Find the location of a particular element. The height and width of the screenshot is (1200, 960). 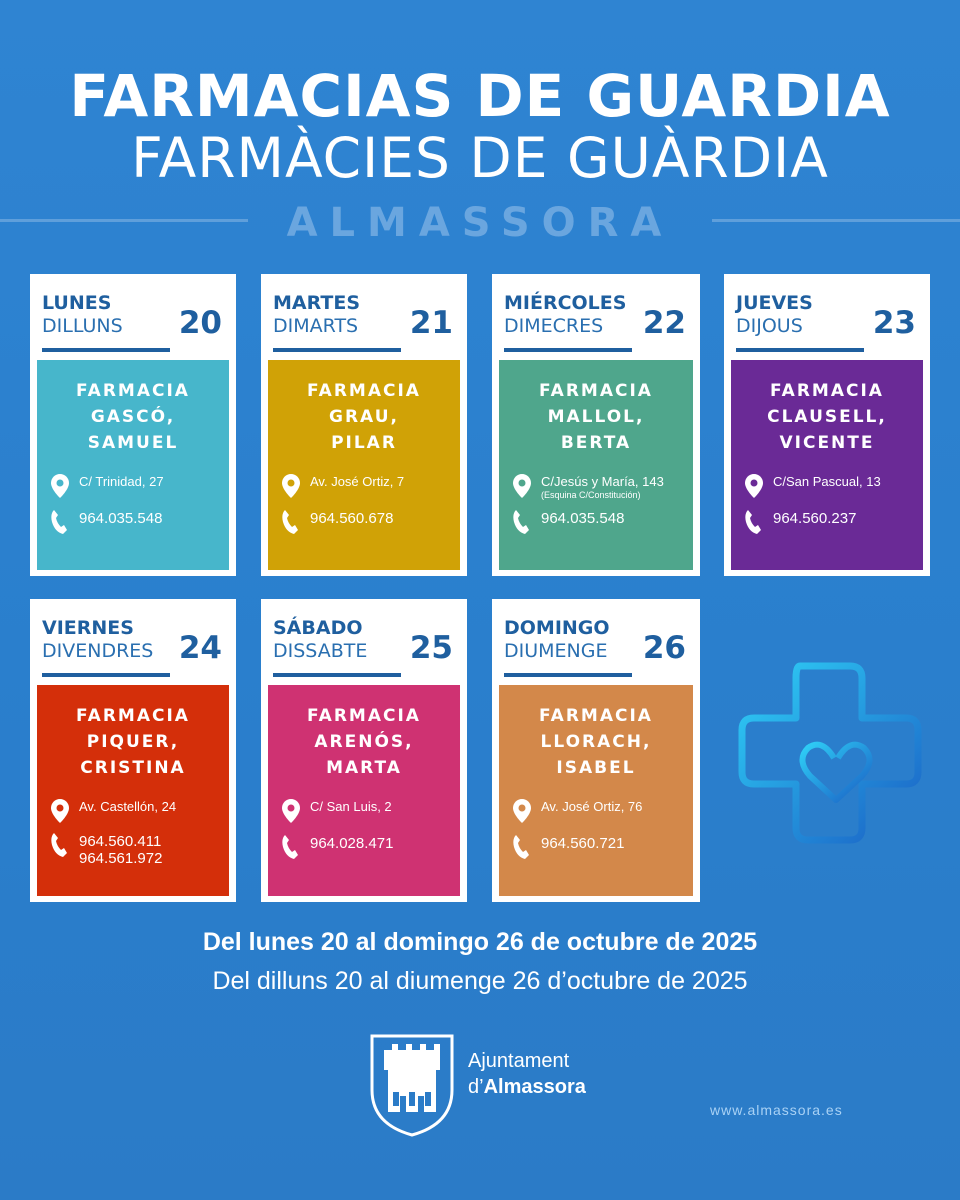

address-text: Av. José Ortiz, 76 is located at coordinates (591, 807).